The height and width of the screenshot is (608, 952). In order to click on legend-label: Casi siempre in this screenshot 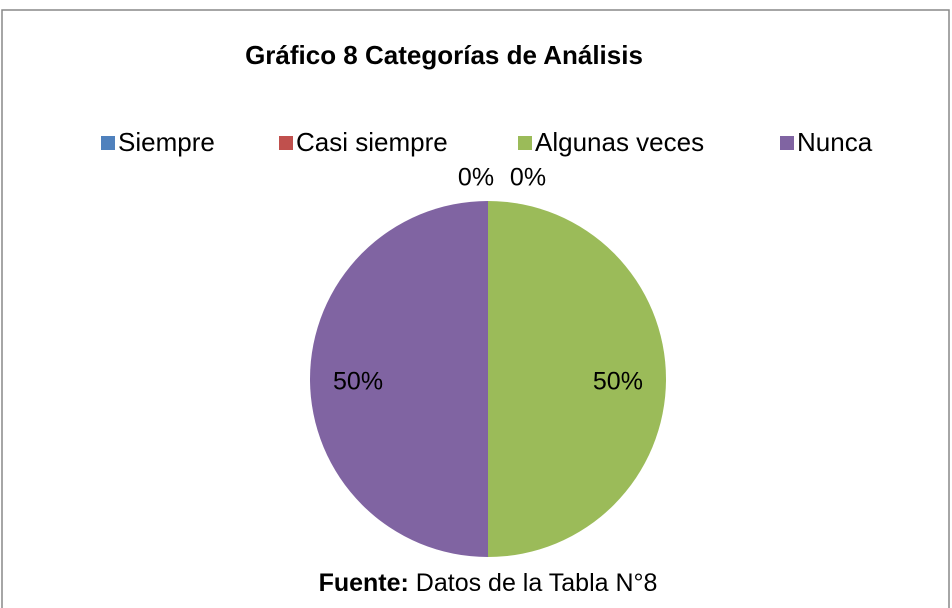, I will do `click(372, 142)`.